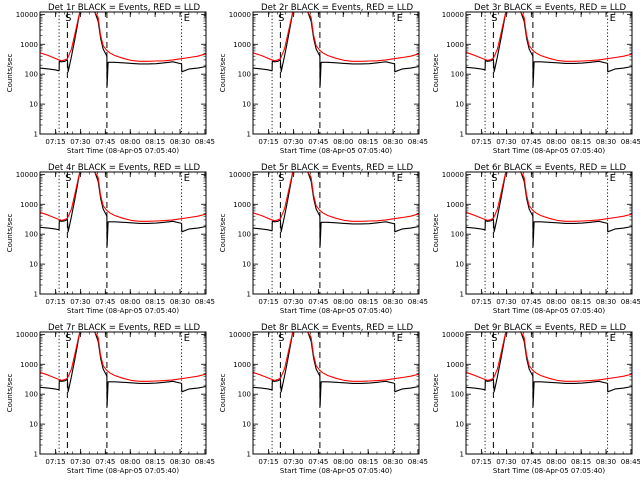  What do you see at coordinates (124, 328) in the screenshot?
I see `chart-title: Det 7r BLACK = Events, RED = LLD` at bounding box center [124, 328].